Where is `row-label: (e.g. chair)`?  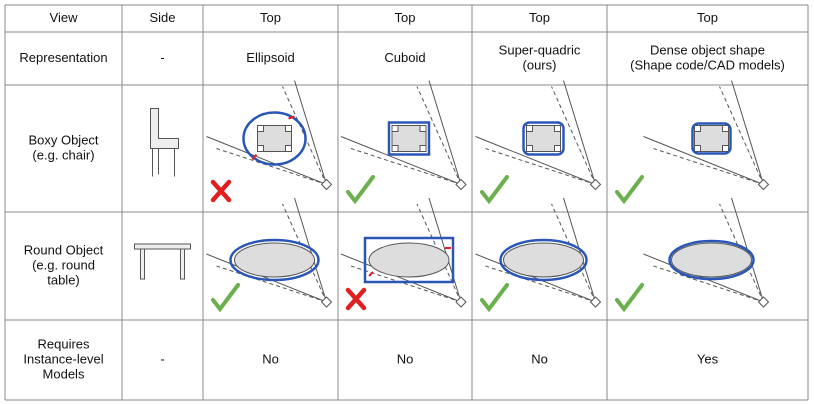
row-label: (e.g. chair) is located at coordinates (63, 154).